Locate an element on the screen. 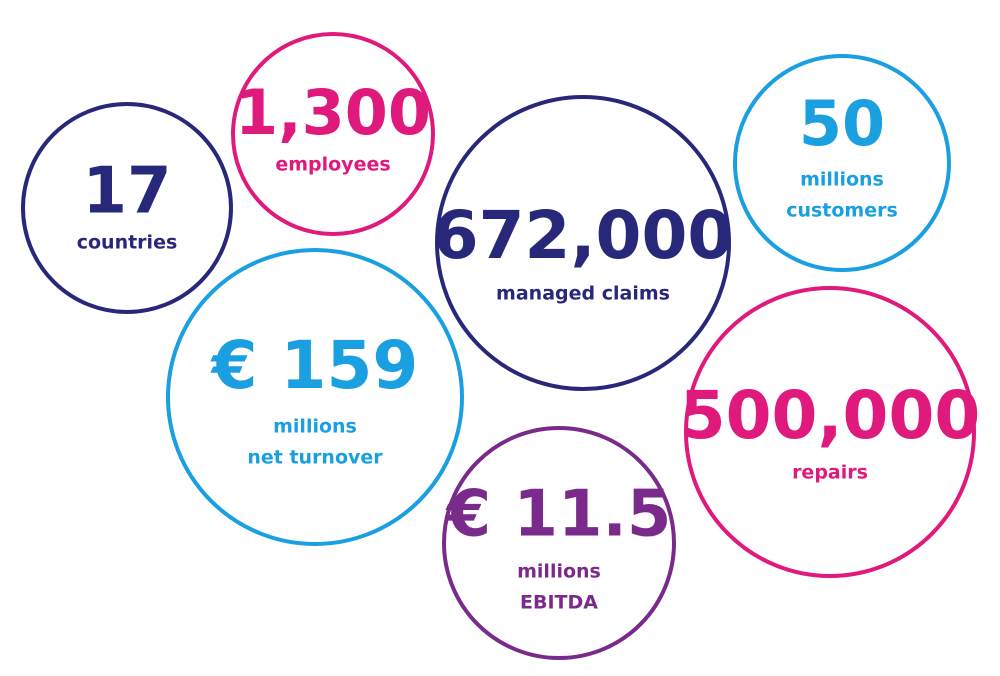  stat-value: € 11.5 is located at coordinates (558, 515).